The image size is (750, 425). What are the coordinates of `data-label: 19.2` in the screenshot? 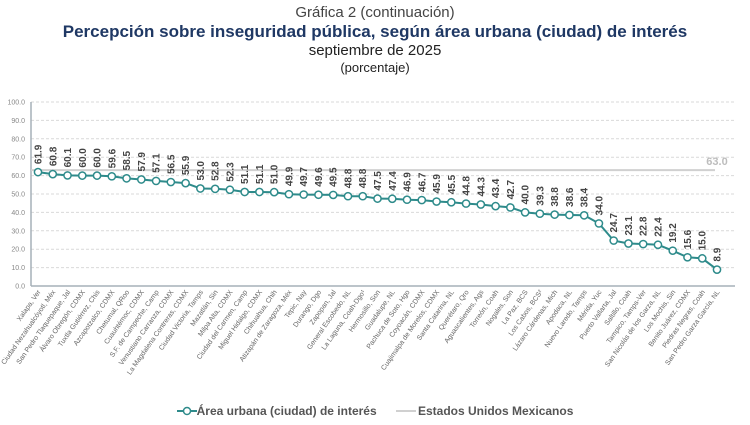 It's located at (673, 233).